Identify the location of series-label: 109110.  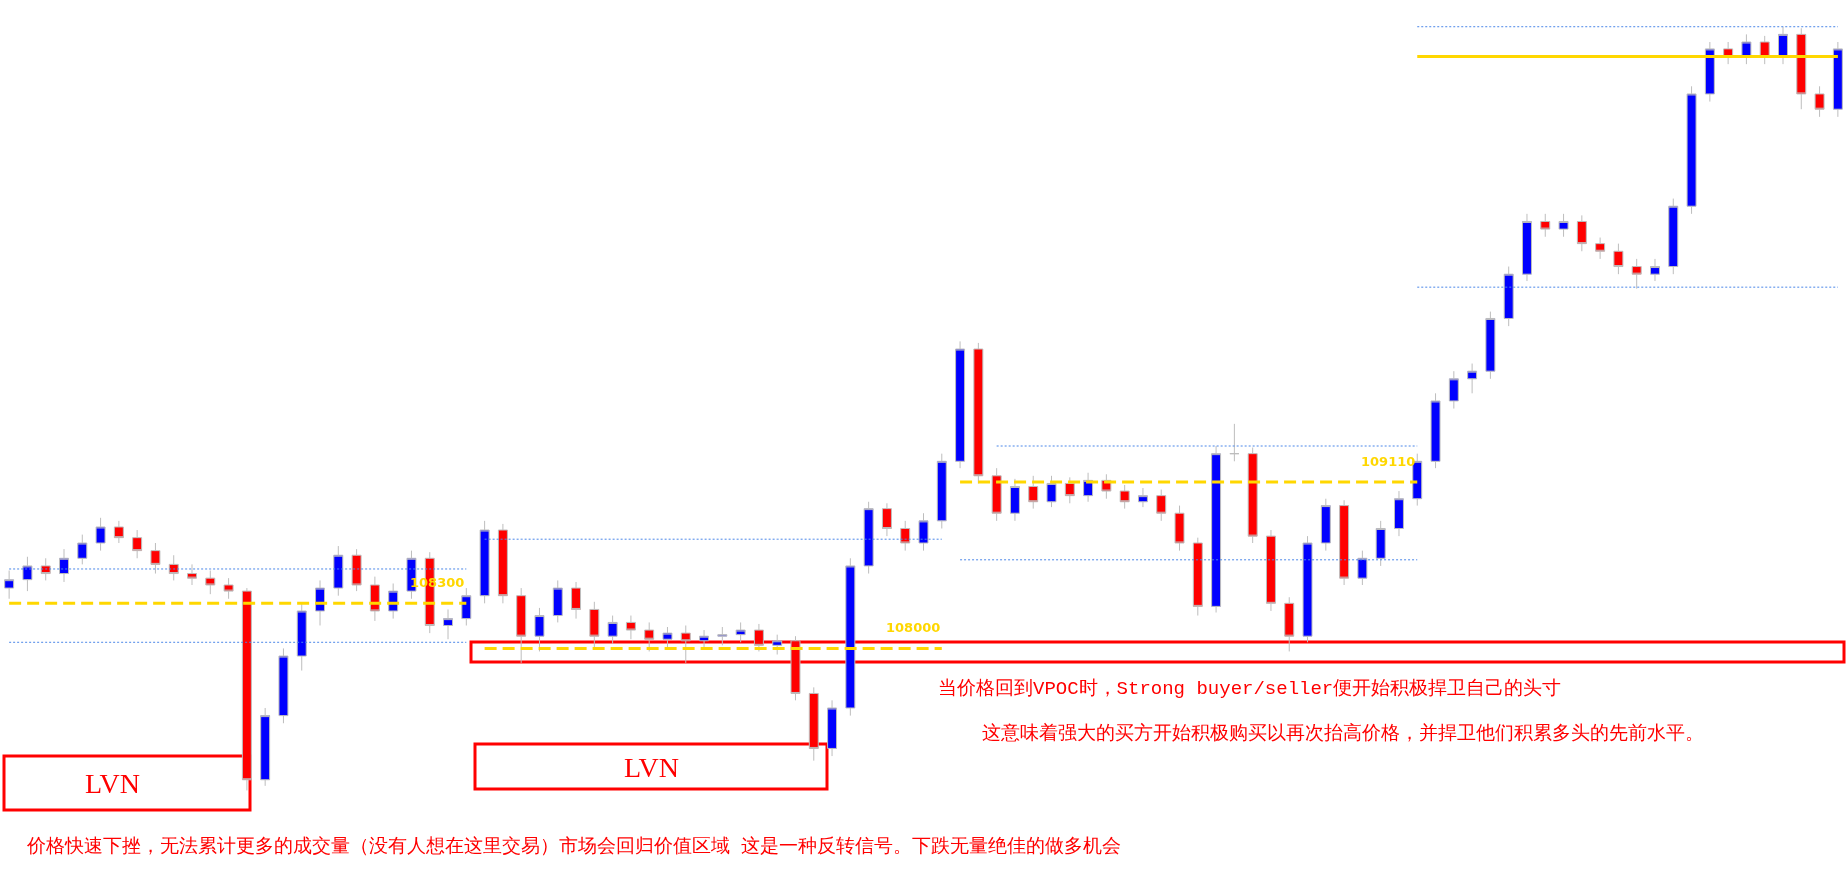
(1388, 461).